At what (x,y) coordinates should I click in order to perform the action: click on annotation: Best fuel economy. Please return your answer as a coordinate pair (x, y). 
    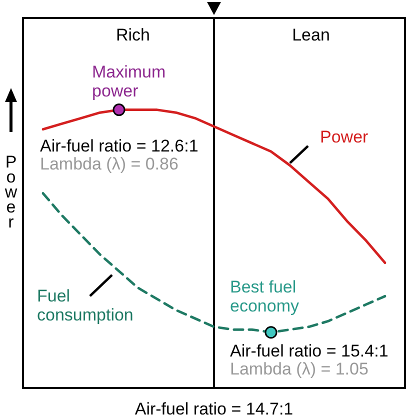
    Looking at the image, I should click on (265, 297).